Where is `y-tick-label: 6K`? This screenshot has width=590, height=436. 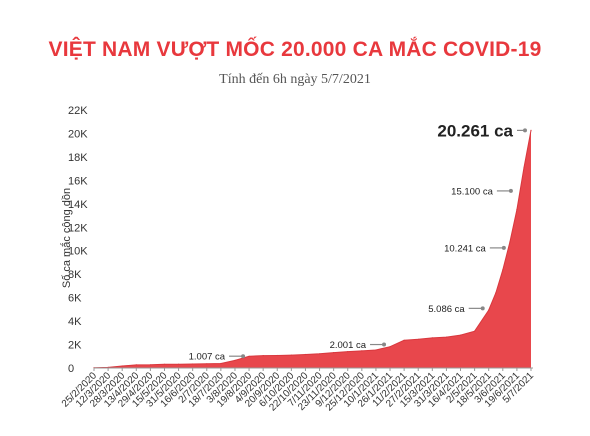
y-tick-label: 6K is located at coordinates (75, 299).